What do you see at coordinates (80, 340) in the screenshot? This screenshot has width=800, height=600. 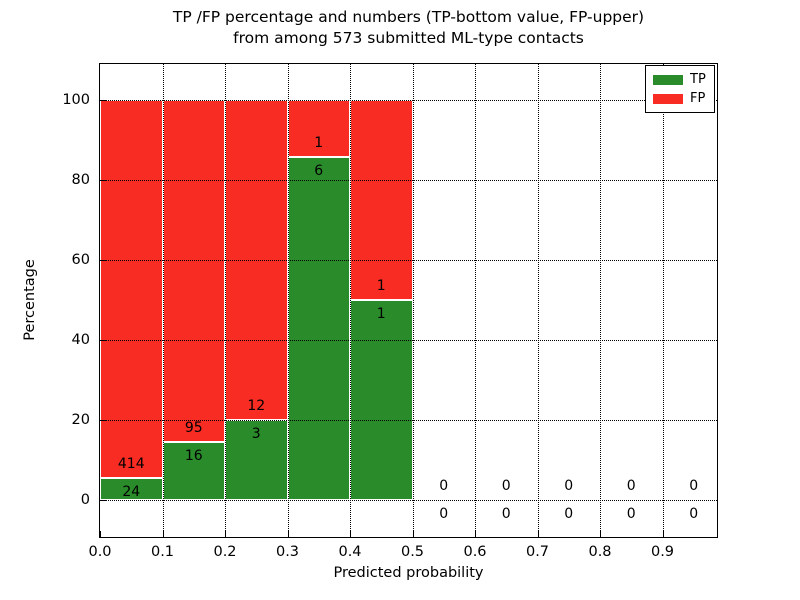 I see `y-tick-label: 40` at bounding box center [80, 340].